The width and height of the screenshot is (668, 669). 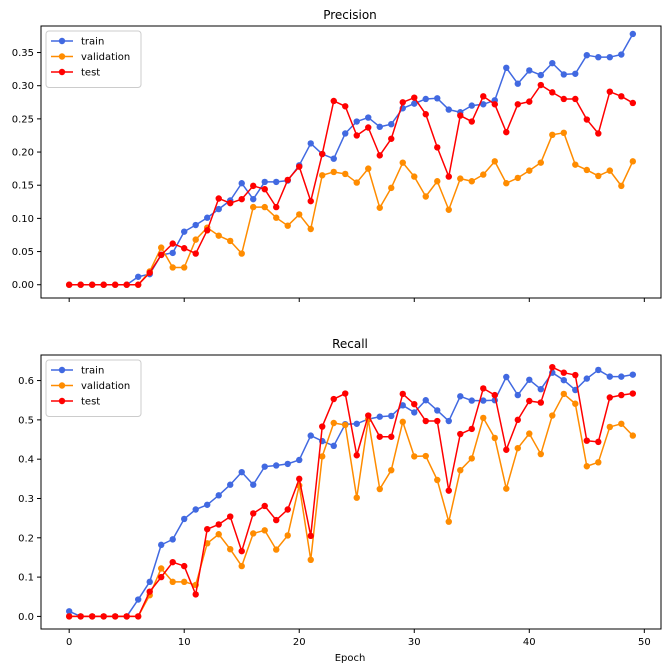 What do you see at coordinates (23, 86) in the screenshot?
I see `precision-y-tick-label: 0.30` at bounding box center [23, 86].